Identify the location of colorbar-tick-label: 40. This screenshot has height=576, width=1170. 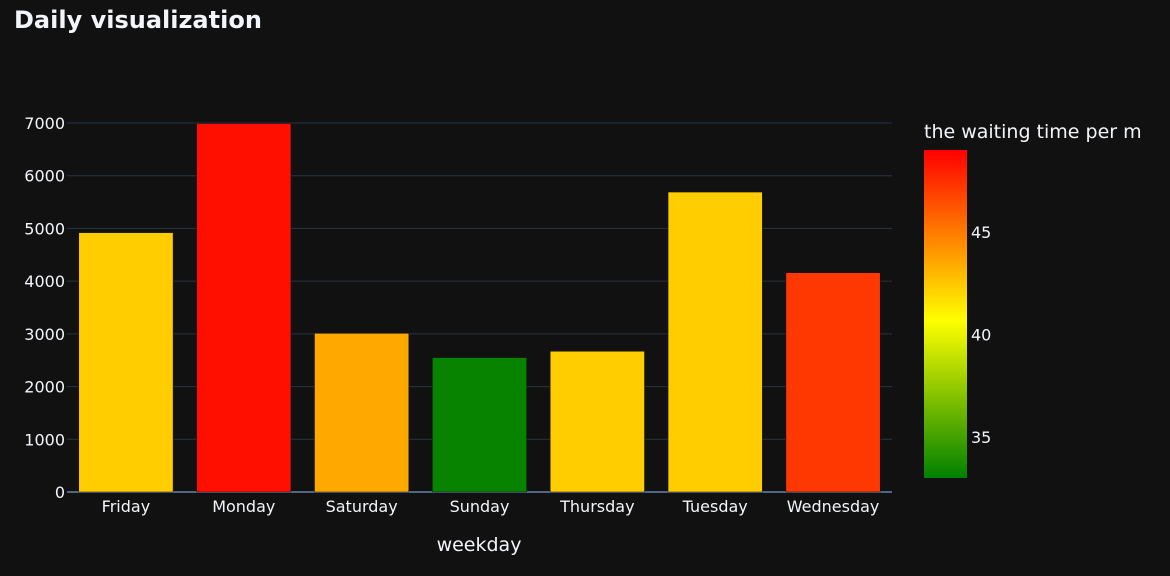
(981, 335).